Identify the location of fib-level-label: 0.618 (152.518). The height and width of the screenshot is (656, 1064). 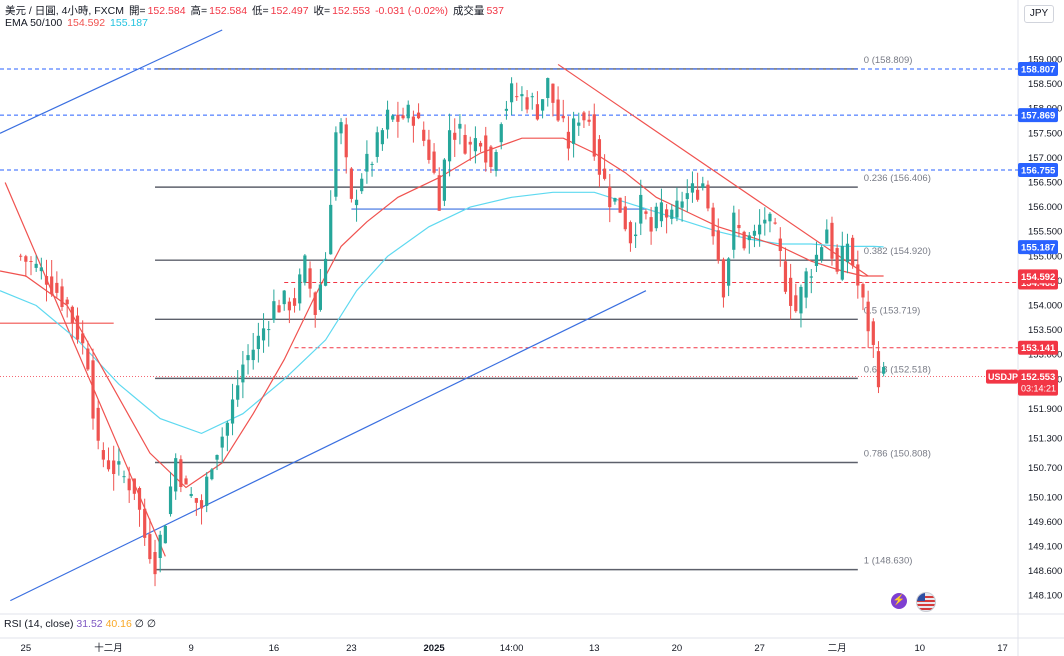
(897, 369).